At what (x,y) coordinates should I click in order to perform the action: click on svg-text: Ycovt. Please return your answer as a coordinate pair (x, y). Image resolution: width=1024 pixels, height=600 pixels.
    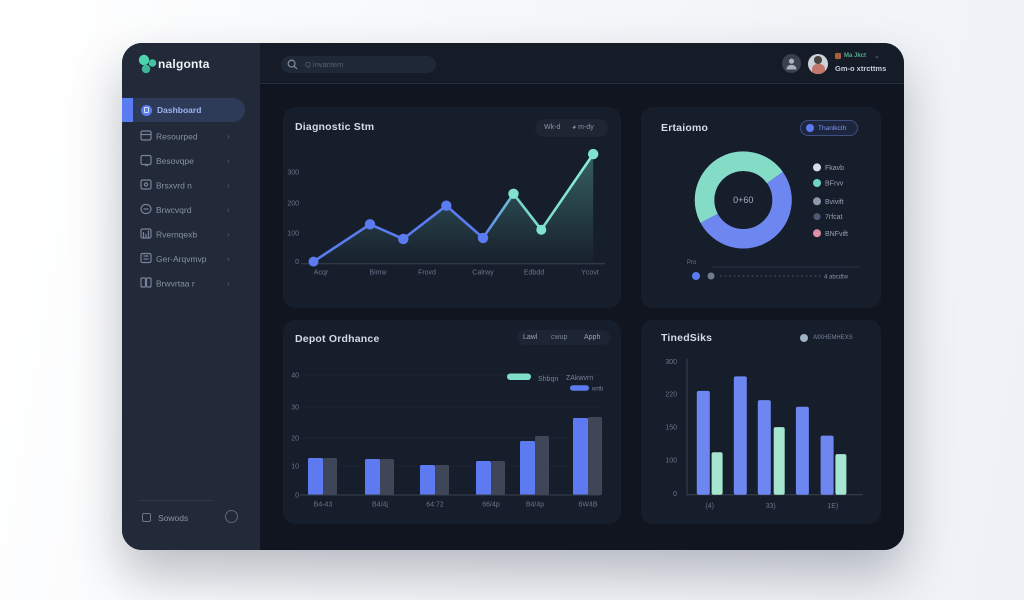
    Looking at the image, I should click on (590, 273).